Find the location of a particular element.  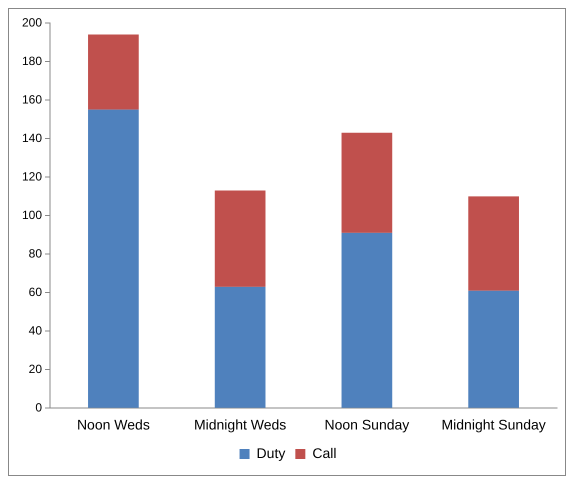

y-tick-label: 100 is located at coordinates (32, 215).